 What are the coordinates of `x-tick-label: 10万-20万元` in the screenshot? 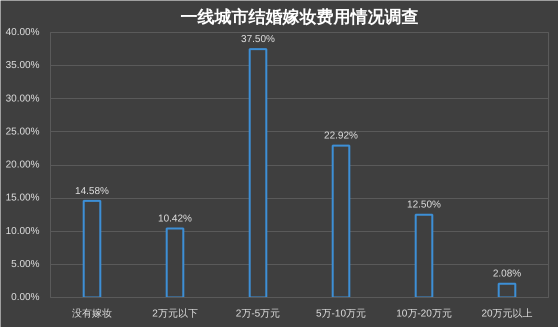 It's located at (424, 314).